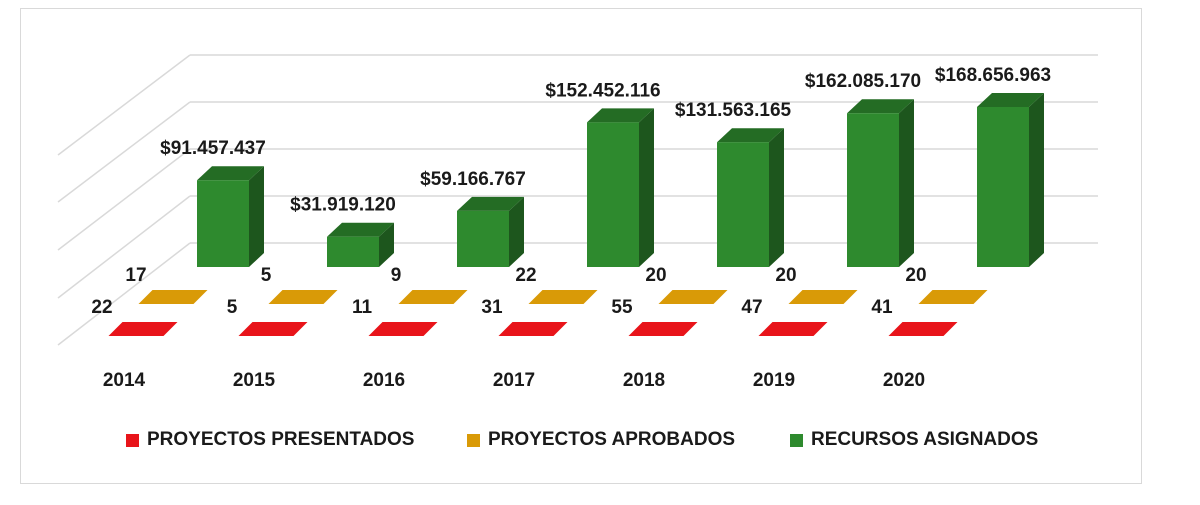 Image resolution: width=1200 pixels, height=505 pixels. What do you see at coordinates (774, 380) in the screenshot?
I see `x-tick-label: 2019` at bounding box center [774, 380].